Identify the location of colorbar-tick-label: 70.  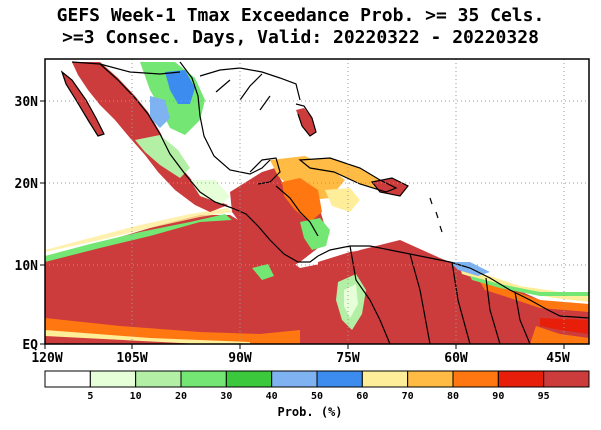
(408, 396).